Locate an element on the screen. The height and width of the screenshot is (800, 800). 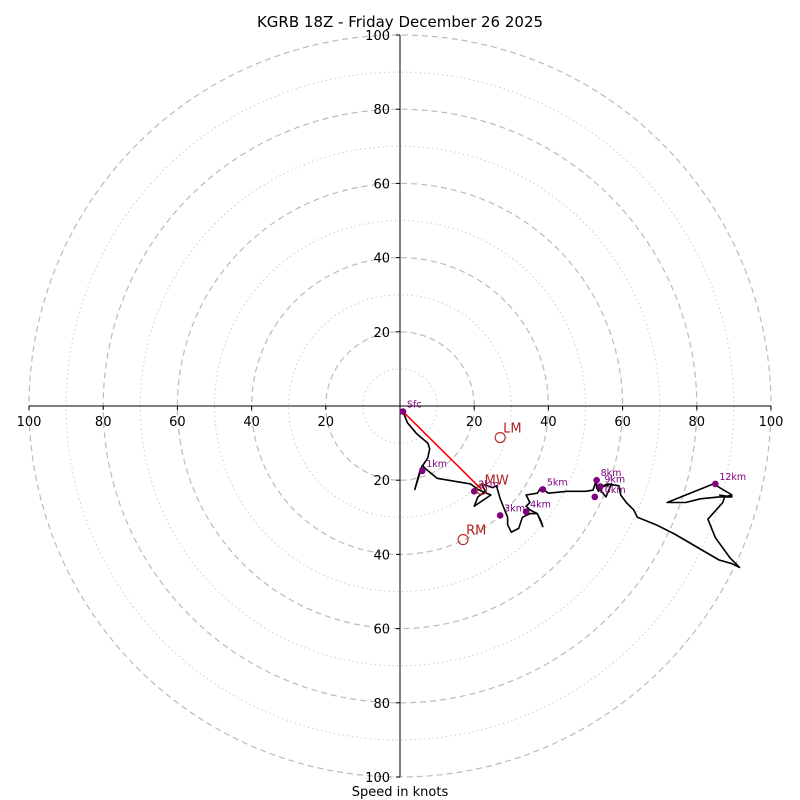
height-label-2km: 2km is located at coordinates (488, 484).